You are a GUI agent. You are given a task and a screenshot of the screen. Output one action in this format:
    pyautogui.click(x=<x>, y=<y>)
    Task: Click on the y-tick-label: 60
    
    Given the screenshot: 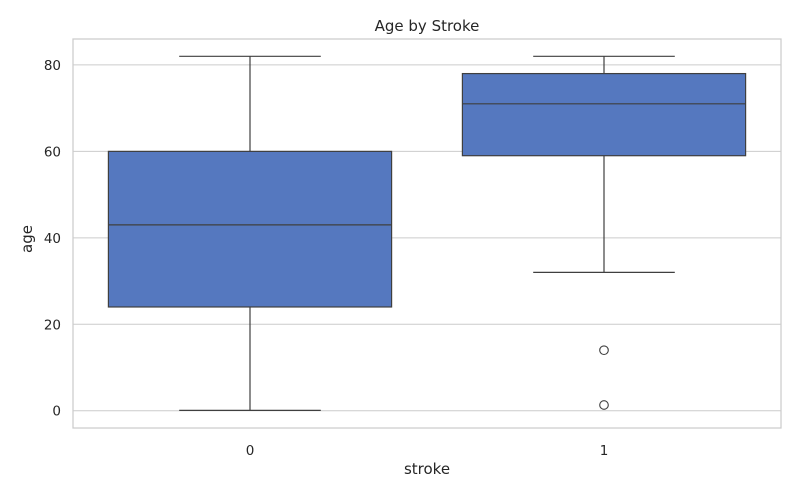 What is the action you would take?
    pyautogui.click(x=52, y=152)
    